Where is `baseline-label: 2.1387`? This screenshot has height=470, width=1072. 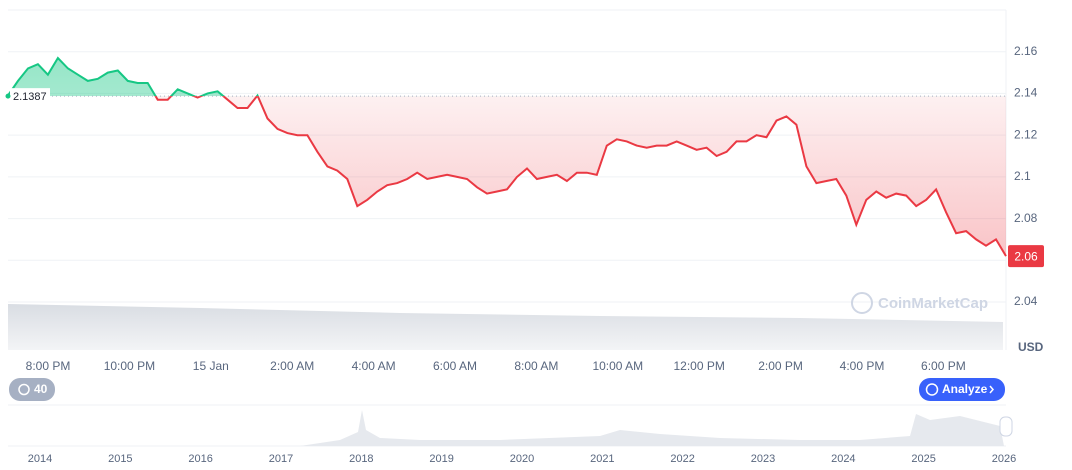
baseline-label: 2.1387 is located at coordinates (30, 97).